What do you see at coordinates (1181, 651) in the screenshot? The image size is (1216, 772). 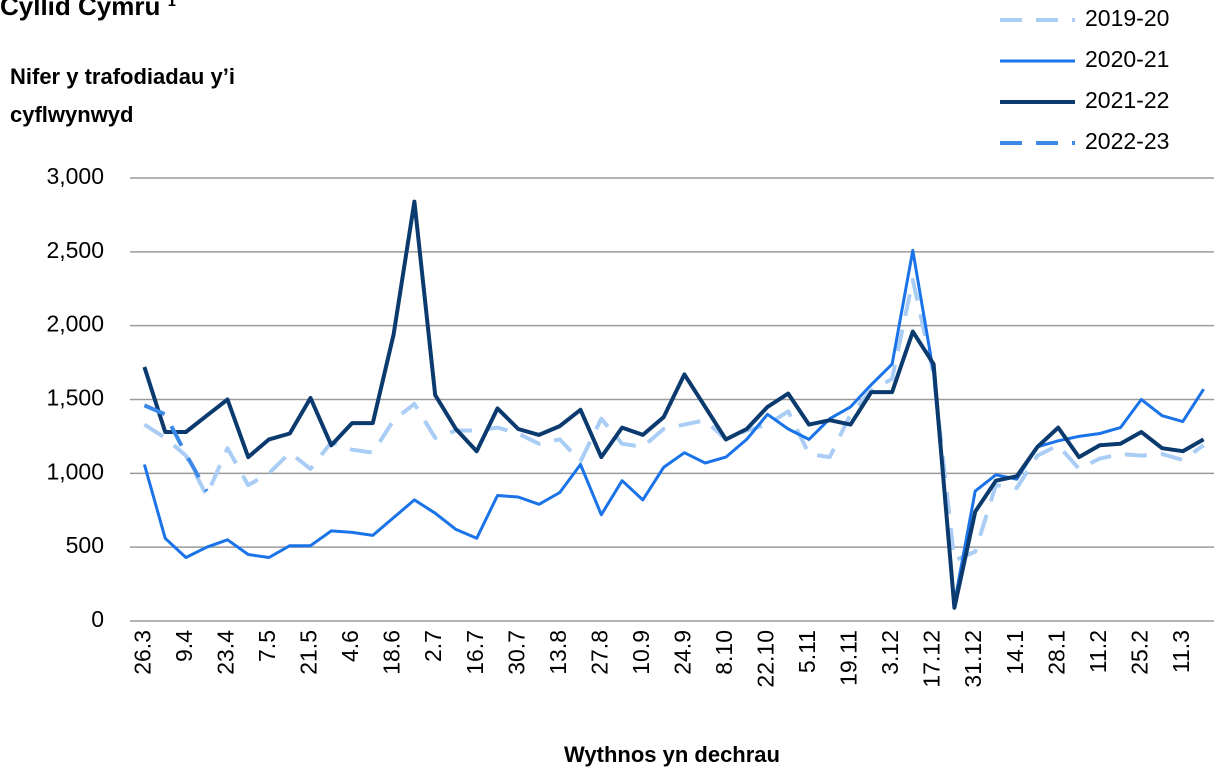 I see `x-tick-label: 11.3` at bounding box center [1181, 651].